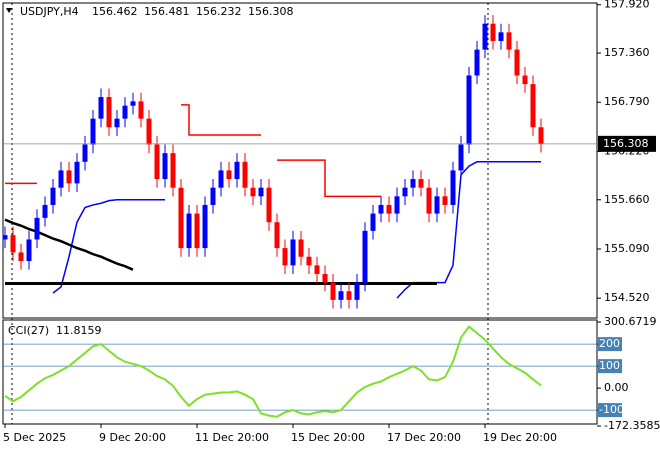 The width and height of the screenshot is (660, 450). Describe the element at coordinates (271, 11) in the screenshot. I see `ohlc-value: 156.308` at that location.